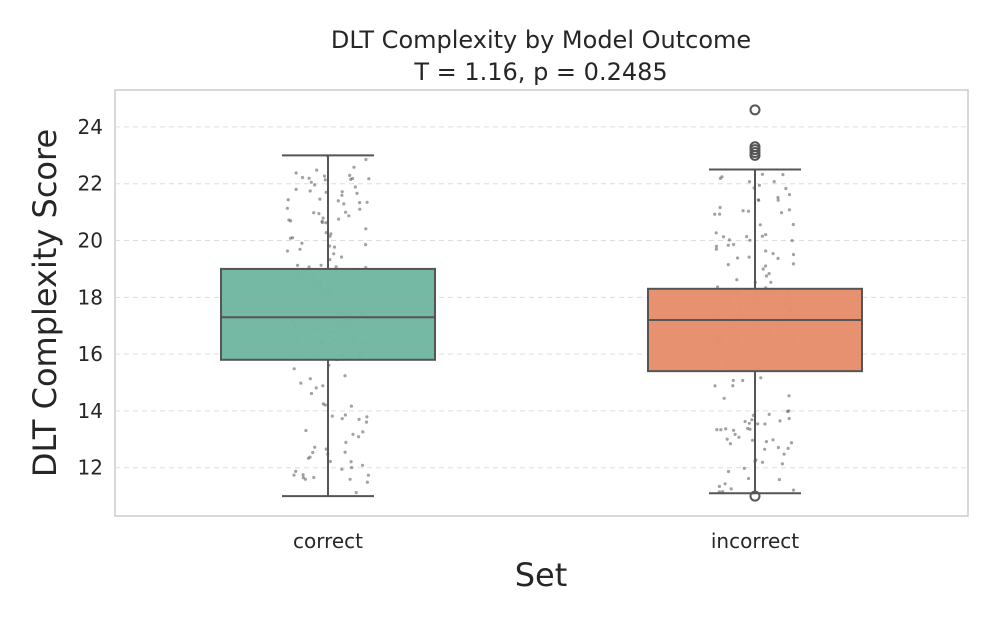 This screenshot has height=623, width=997. I want to click on chart-title: DLT Complexity by Model Outcome, so click(541, 40).